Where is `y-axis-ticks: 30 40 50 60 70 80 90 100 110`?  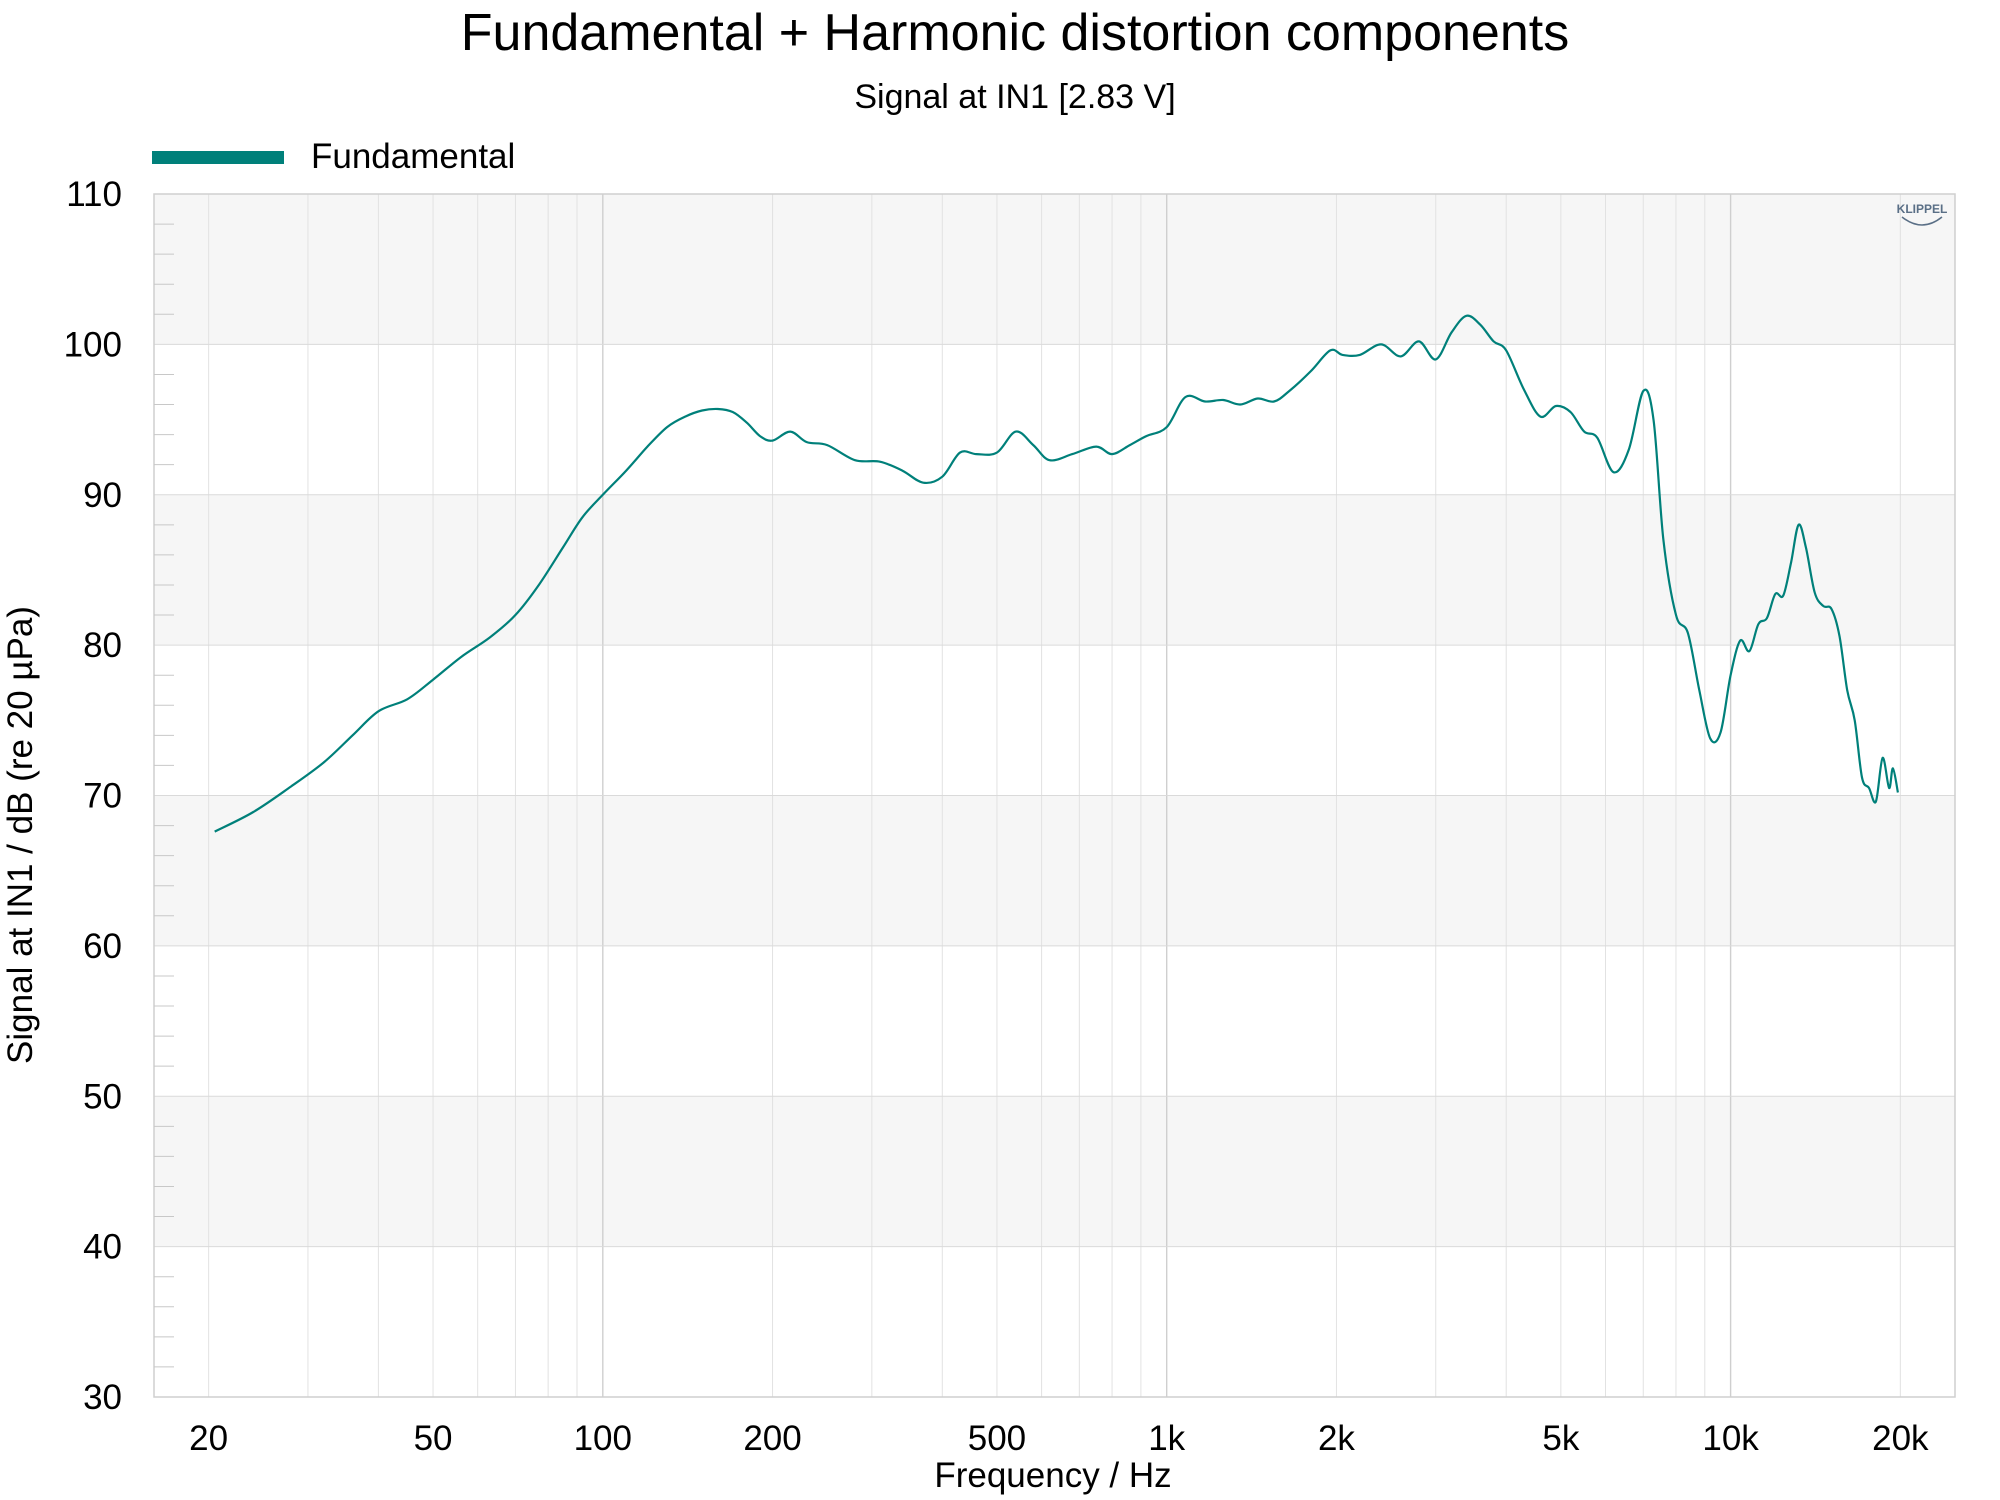 y-axis-ticks: 30 40 50 60 70 80 90 100 110 is located at coordinates (93, 796).